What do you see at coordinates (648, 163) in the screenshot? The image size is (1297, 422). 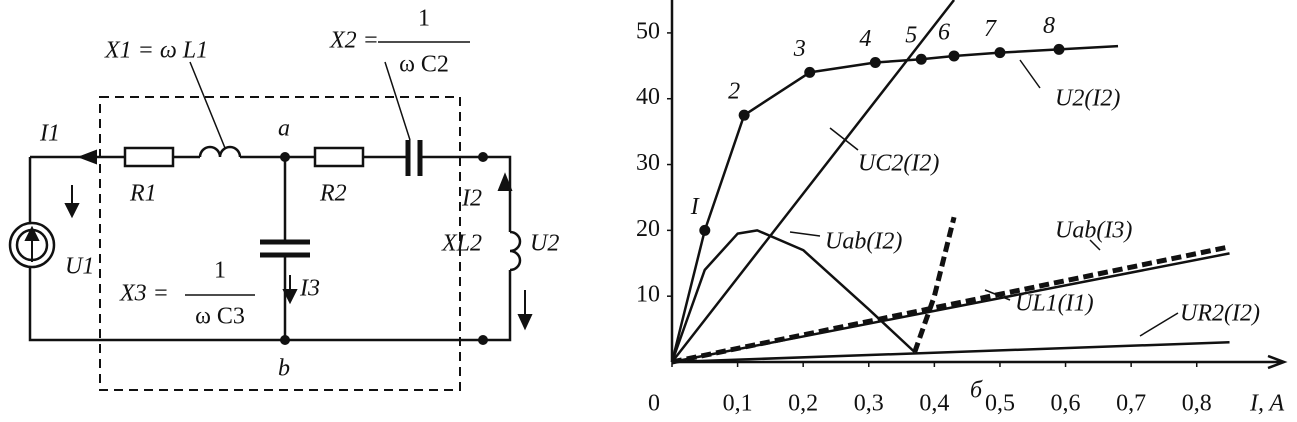 I see `y-tick-label: 30` at bounding box center [648, 163].